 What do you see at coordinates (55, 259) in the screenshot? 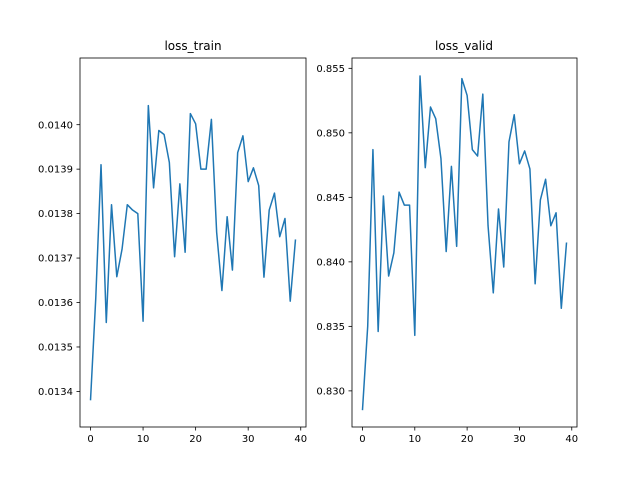
I see `y-tick-label: 0.0137` at bounding box center [55, 259].